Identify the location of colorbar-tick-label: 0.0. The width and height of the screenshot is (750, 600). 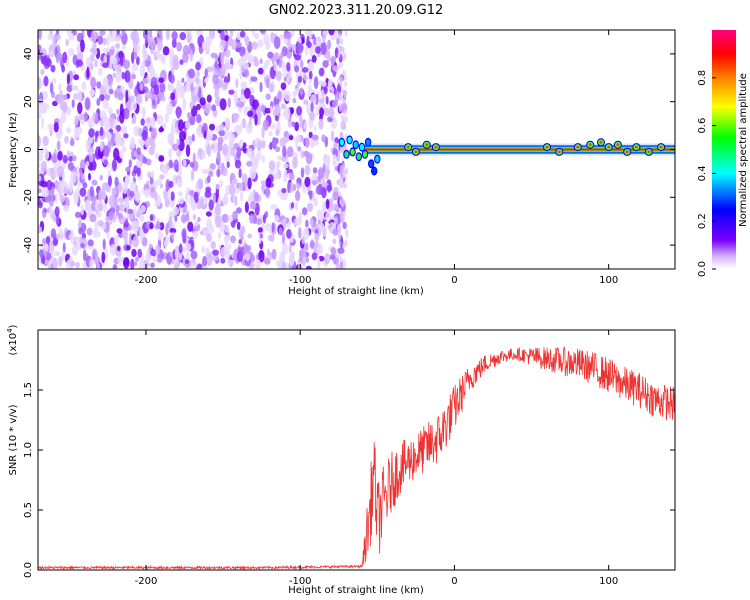
(702, 269).